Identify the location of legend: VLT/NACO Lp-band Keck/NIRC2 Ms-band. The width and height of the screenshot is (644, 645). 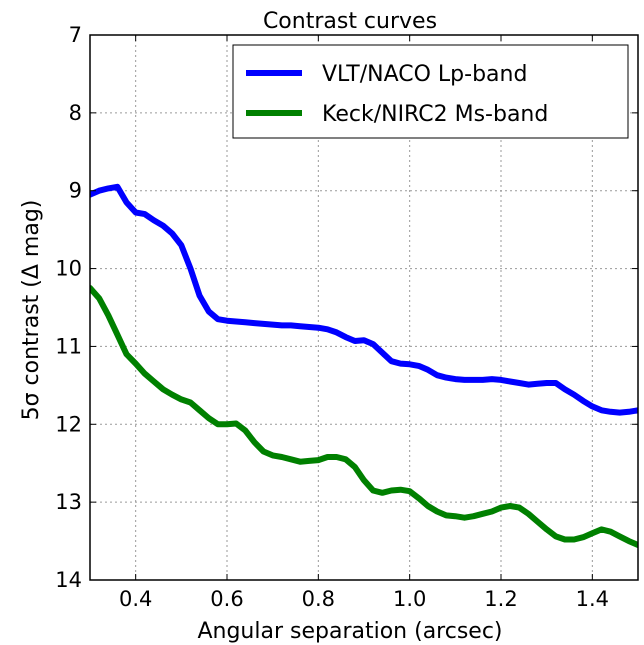
(430, 91).